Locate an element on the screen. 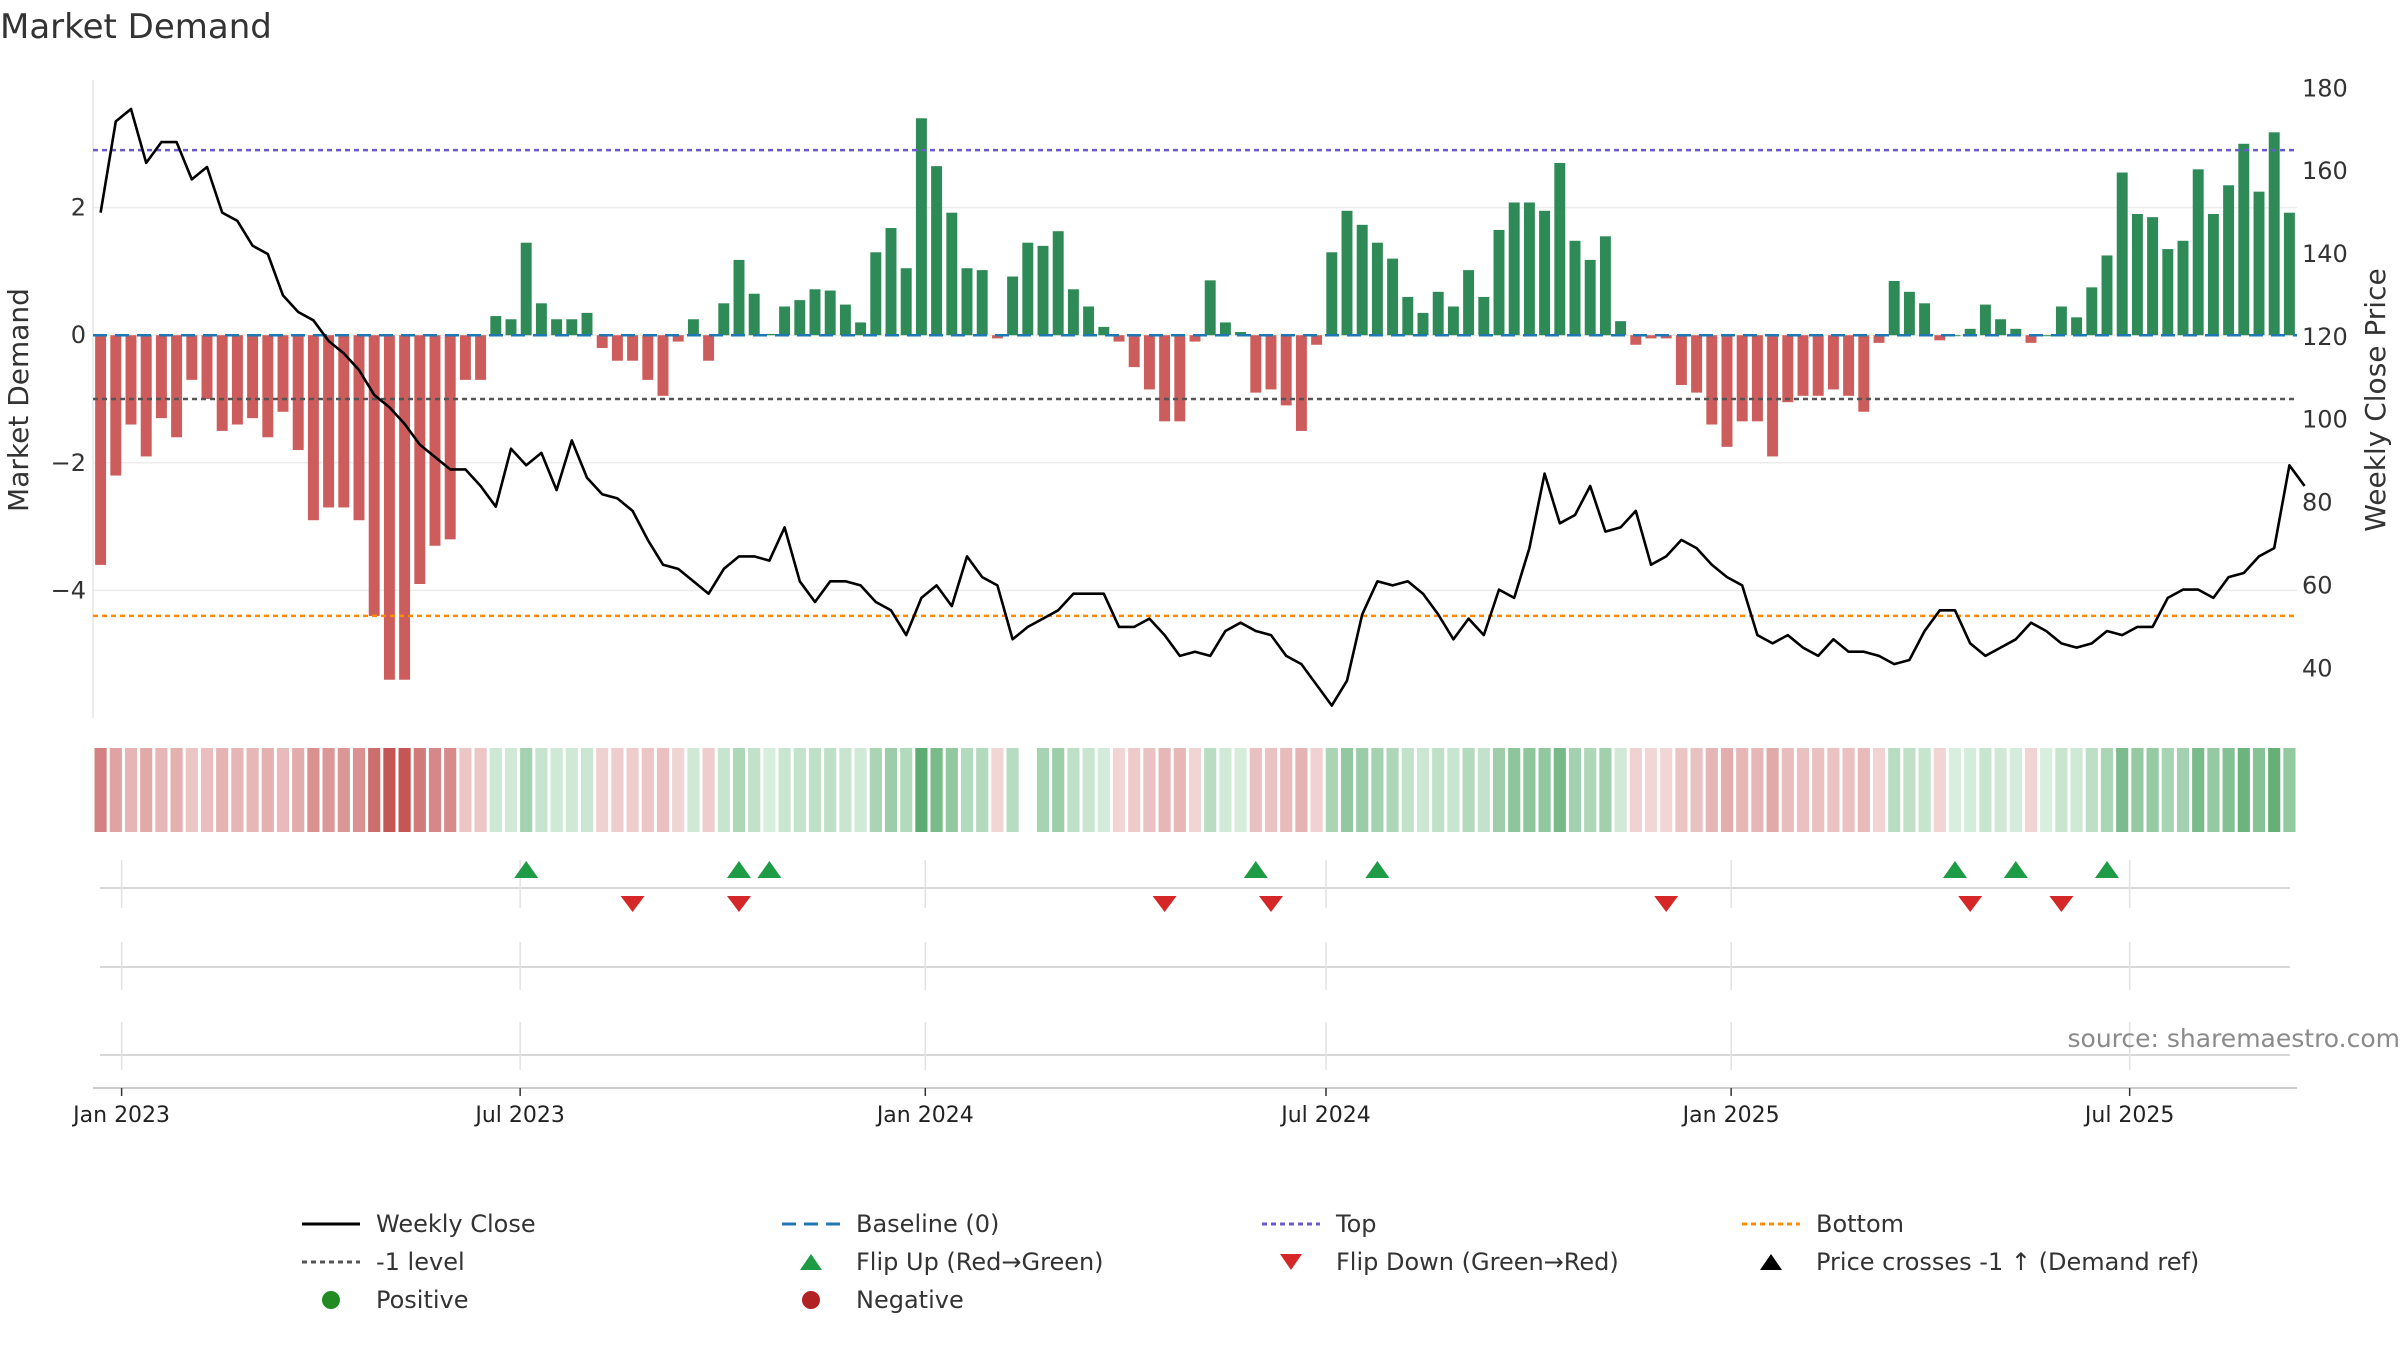 The width and height of the screenshot is (2400, 1350). legend-price-cross: Price crosses -1 ↑ (Demand ref) is located at coordinates (2010, 1262).